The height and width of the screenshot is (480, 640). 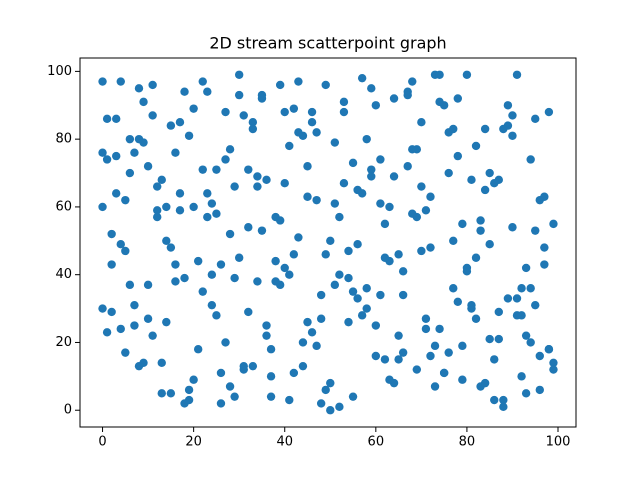 I want to click on x-tick-label: 20, so click(x=193, y=442).